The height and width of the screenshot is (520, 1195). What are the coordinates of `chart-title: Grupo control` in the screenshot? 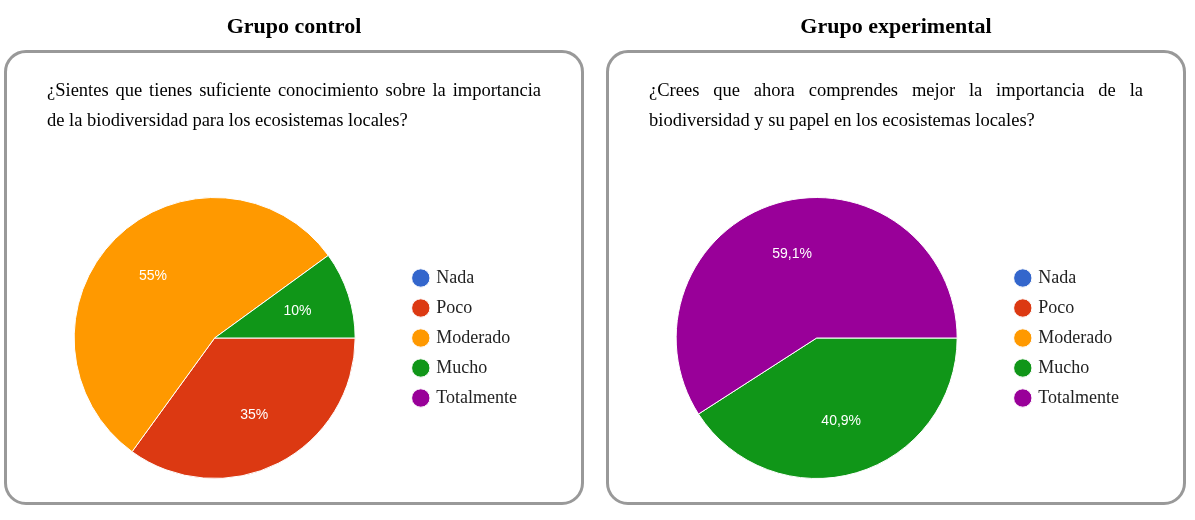 It's located at (294, 25).